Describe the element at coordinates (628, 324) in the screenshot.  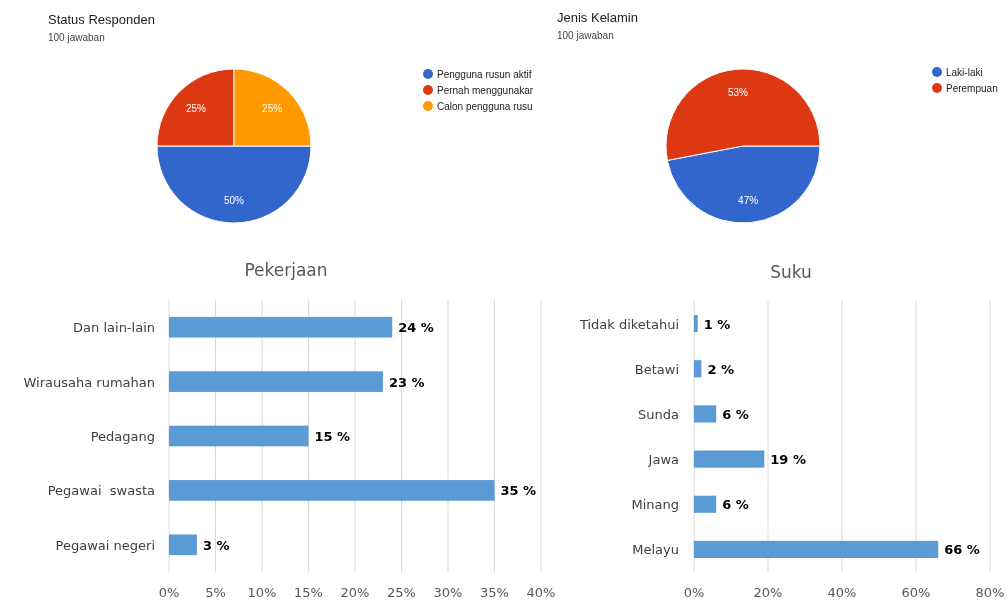
I see `y-tick-label: Tidak diketahui` at that location.